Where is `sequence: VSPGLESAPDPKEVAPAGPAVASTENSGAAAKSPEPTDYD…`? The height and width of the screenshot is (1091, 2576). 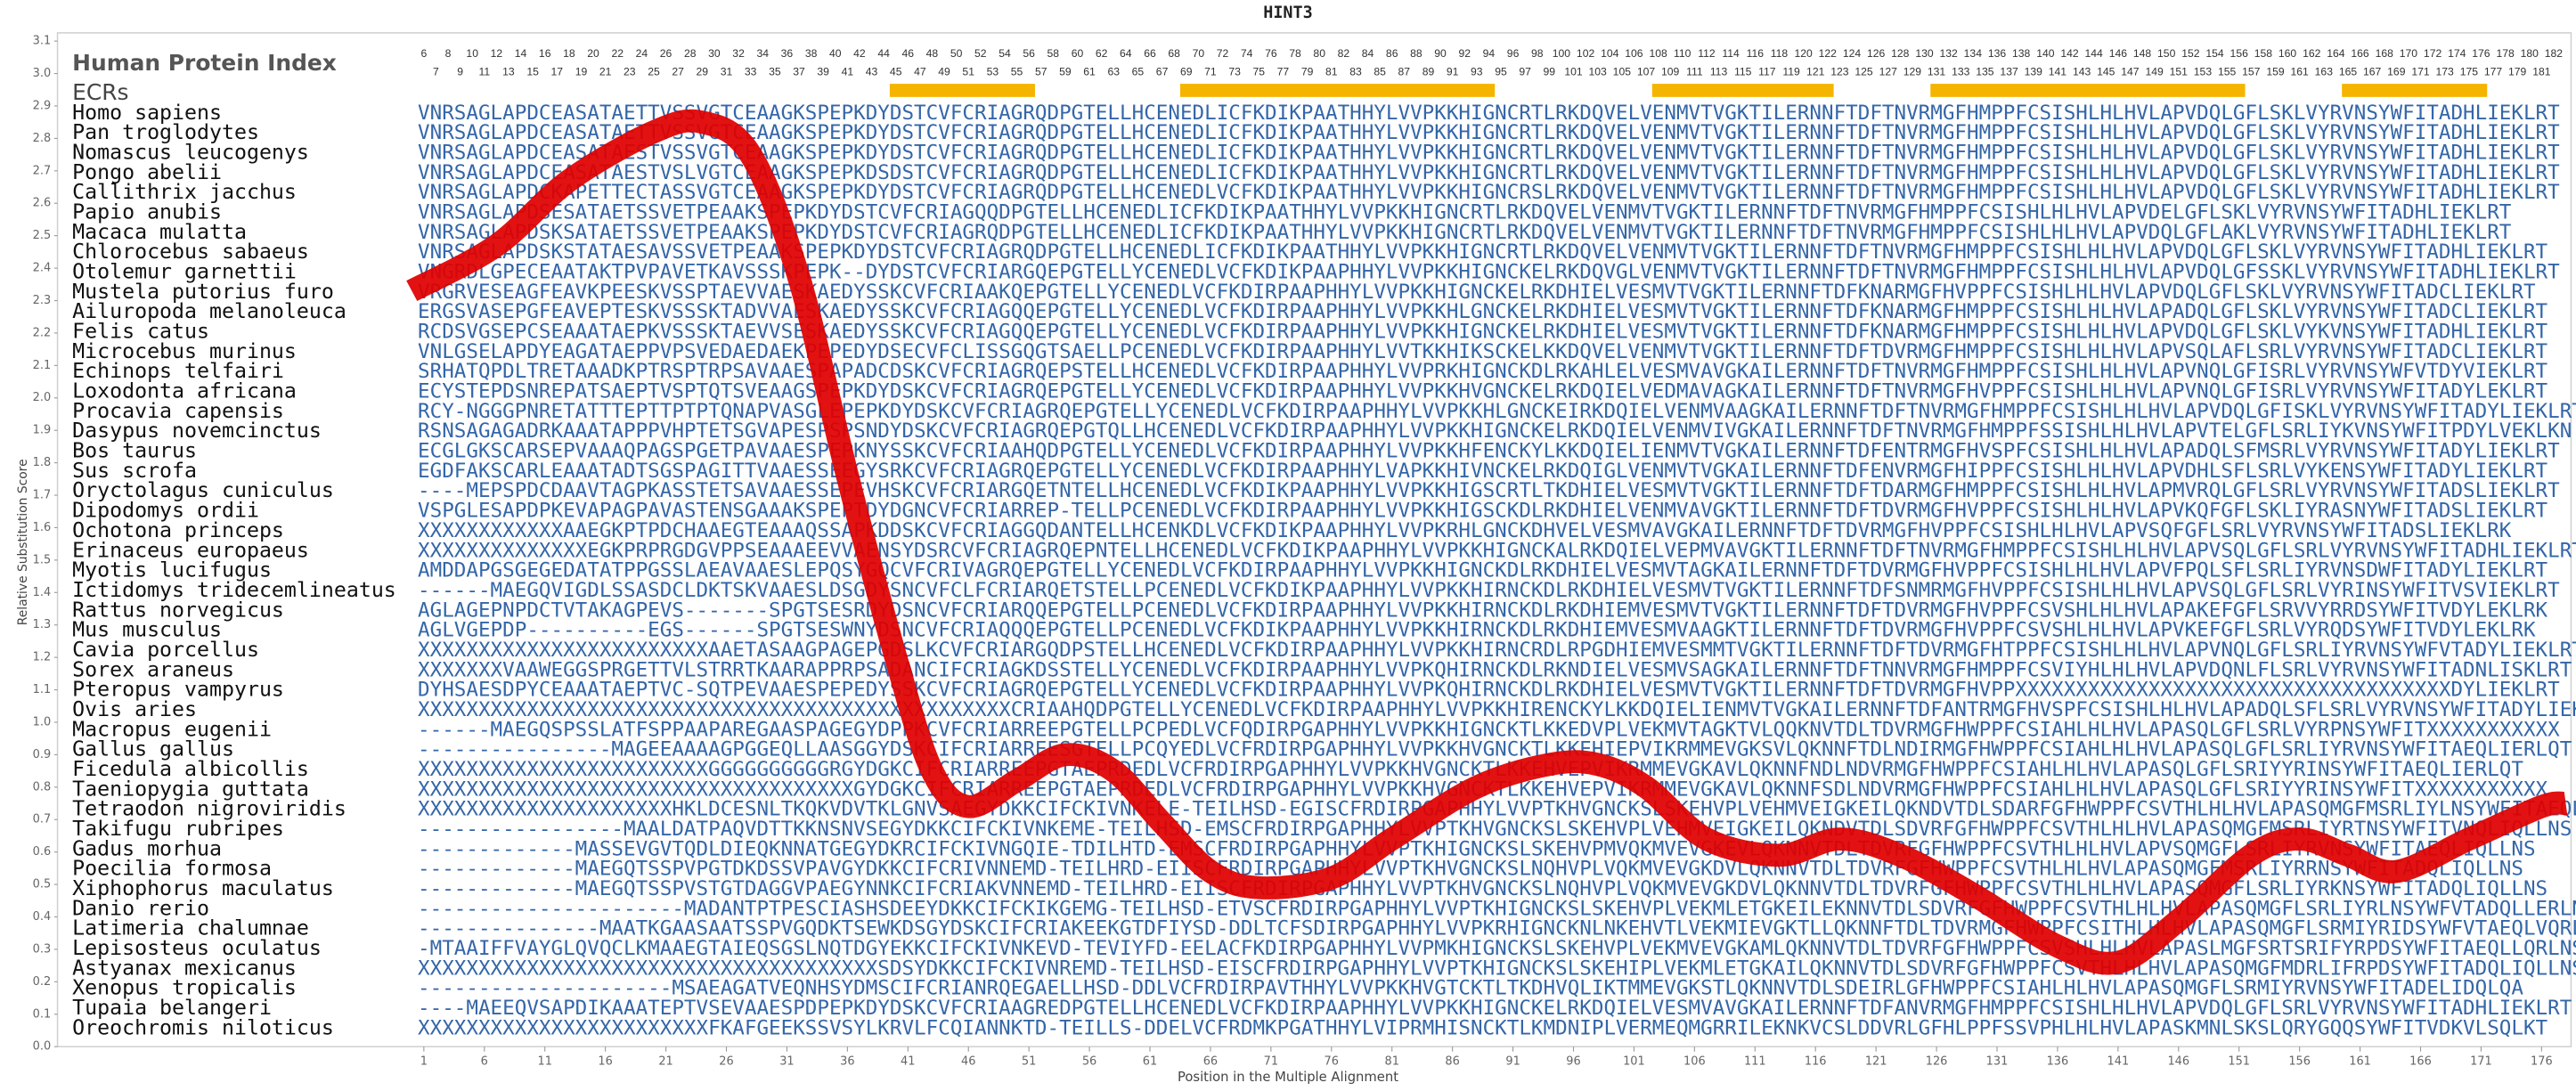 sequence: VSPGLESAPDPKEVAPAGPAVASTENSGAAAKSPEPTDYD… is located at coordinates (1483, 512).